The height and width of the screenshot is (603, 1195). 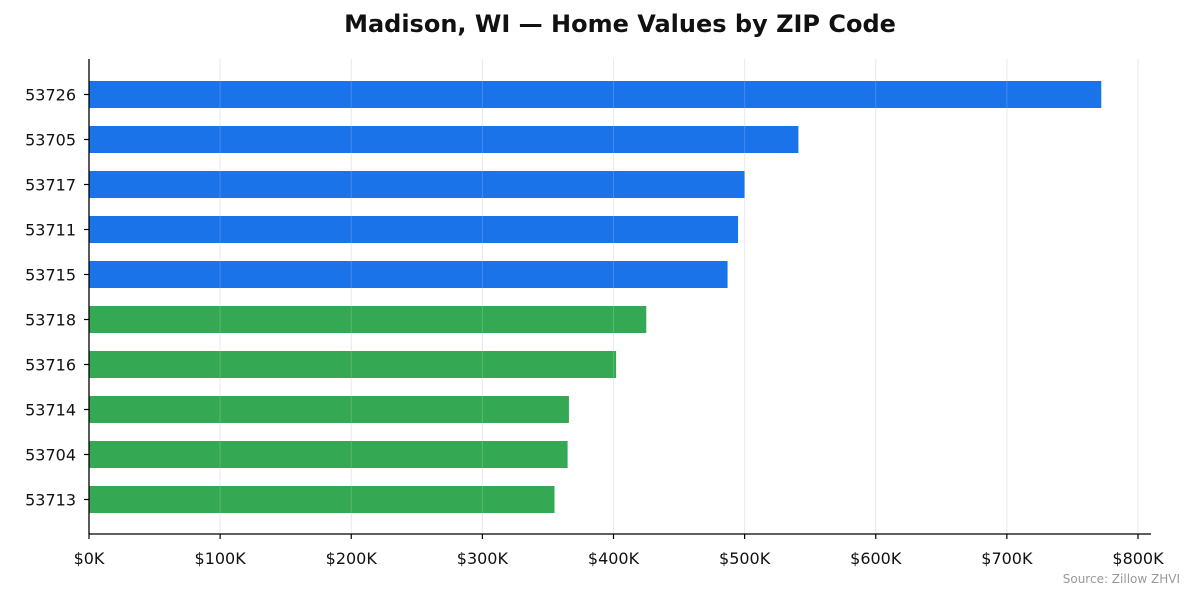 I want to click on x-tick-label-5: $500K, so click(x=745, y=558).